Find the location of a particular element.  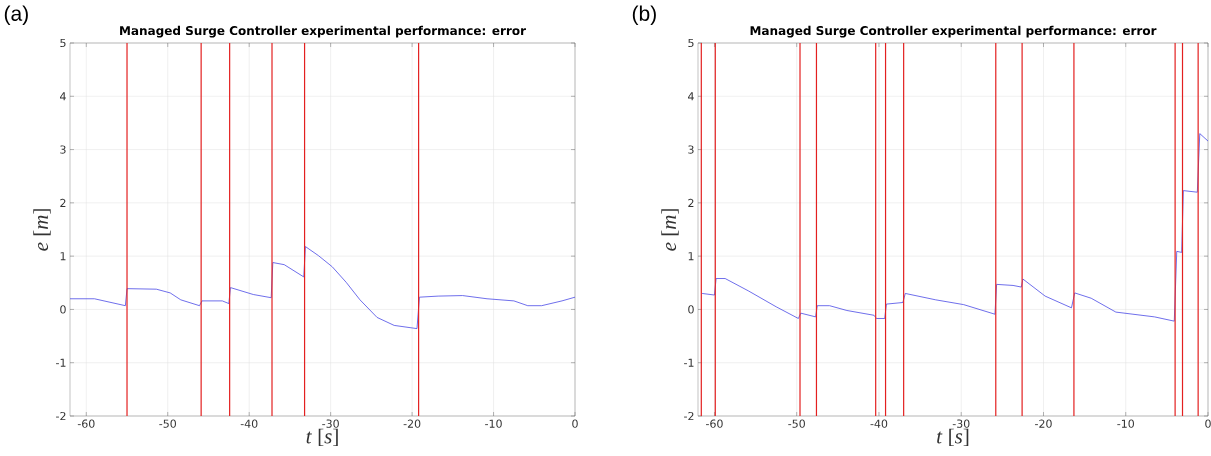

text: (a) is located at coordinates (16, 15).